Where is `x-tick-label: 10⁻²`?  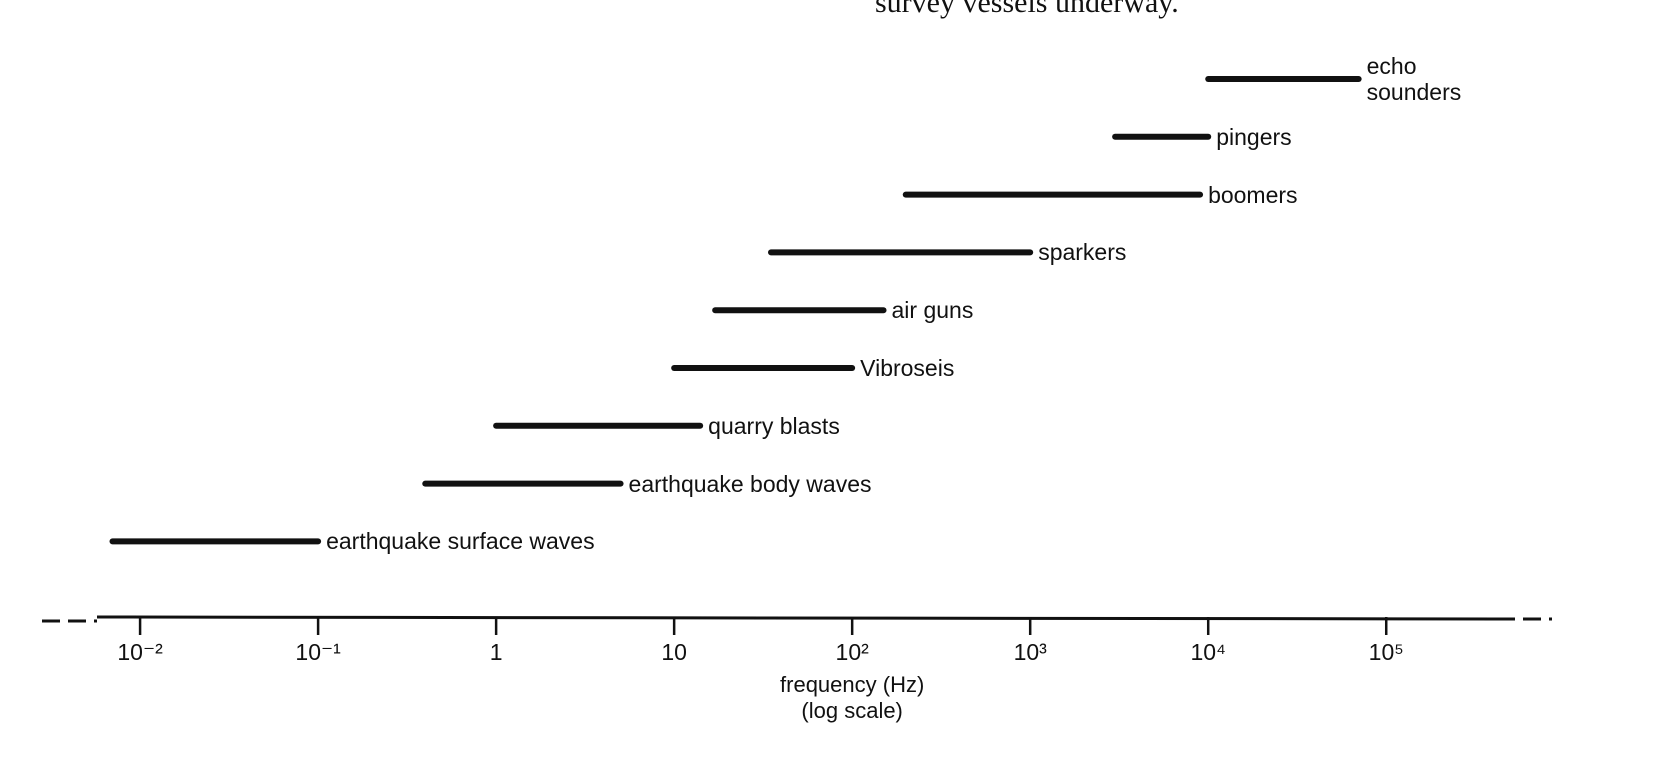 x-tick-label: 10⁻² is located at coordinates (140, 652).